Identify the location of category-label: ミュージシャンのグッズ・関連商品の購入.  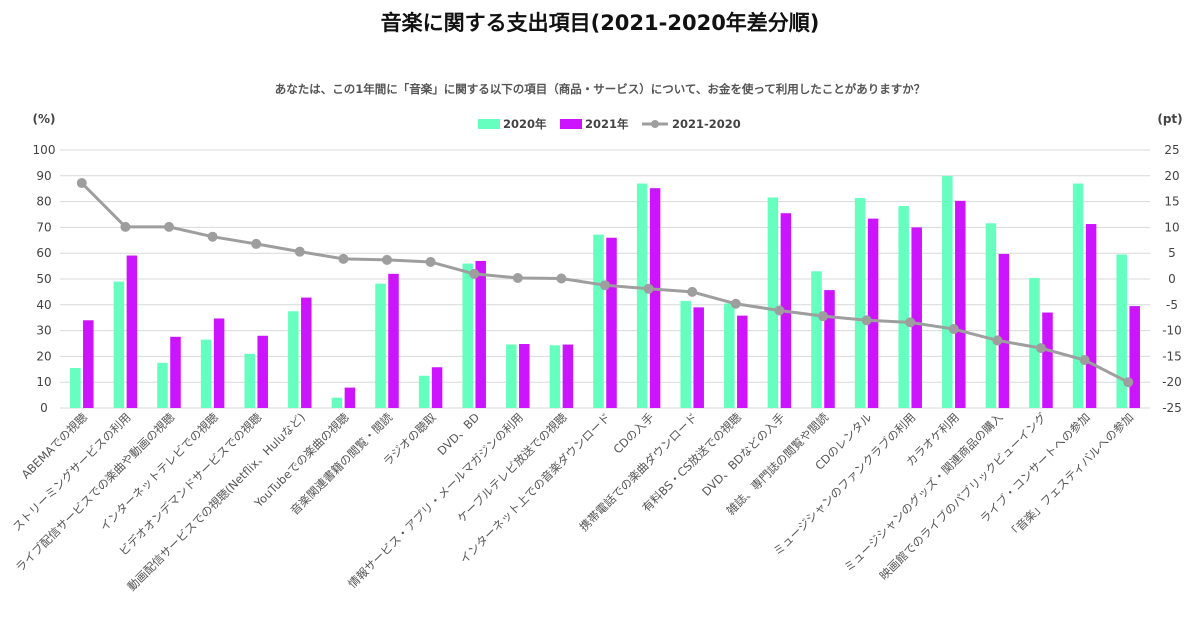
(923, 492).